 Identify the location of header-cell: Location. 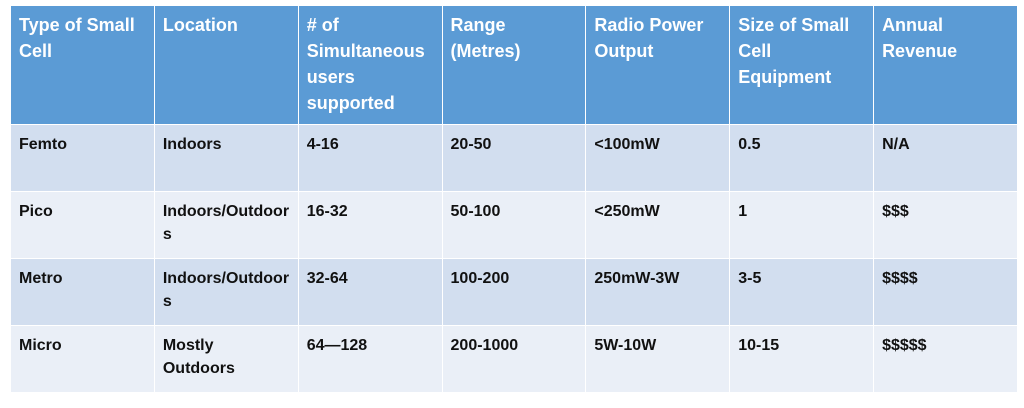
(226, 65).